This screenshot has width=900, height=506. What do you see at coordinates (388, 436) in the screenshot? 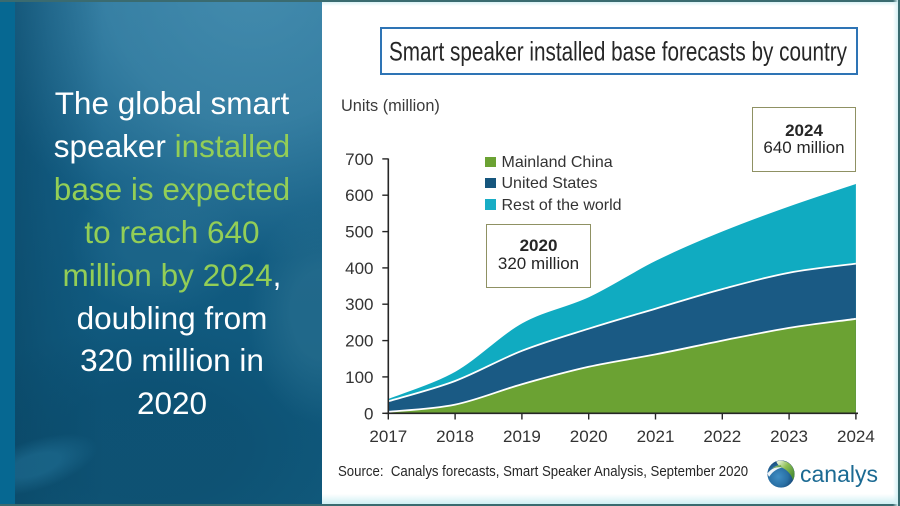
I see `svg-text: 2017` at bounding box center [388, 436].